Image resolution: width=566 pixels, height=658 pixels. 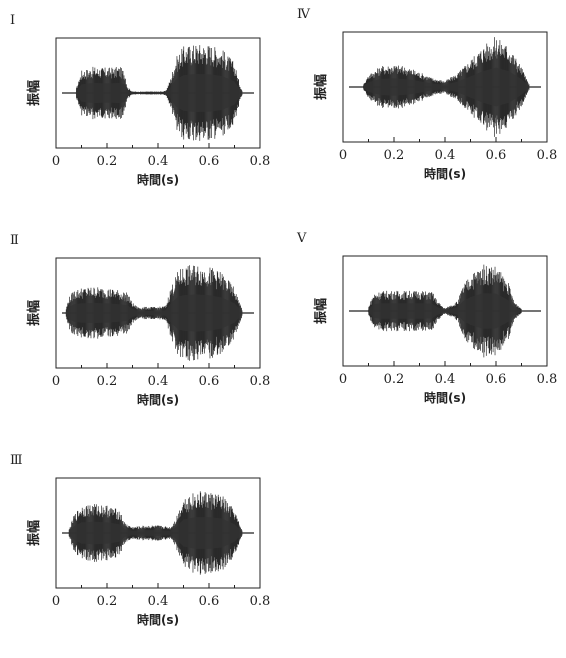 I want to click on waveform-chart: Ⅴ 0 0.2 0.4 0.6 0.8 時間(s) 振幅, so click(x=427, y=318).